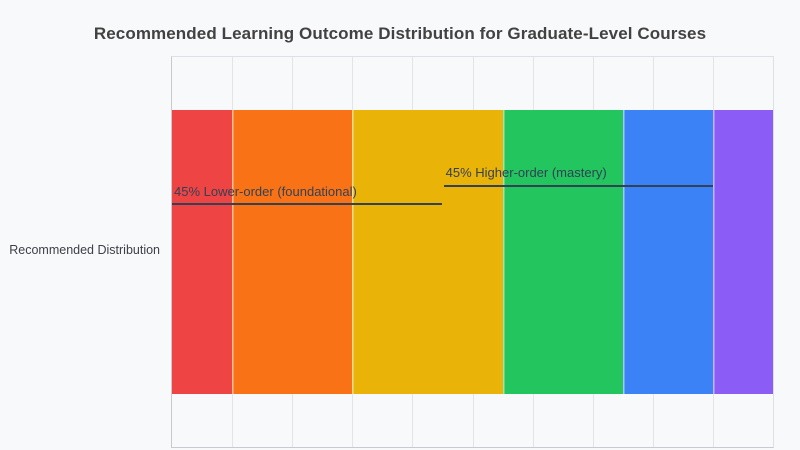  I want to click on y-axis-category-label: Recommended Distribution, so click(84, 250).